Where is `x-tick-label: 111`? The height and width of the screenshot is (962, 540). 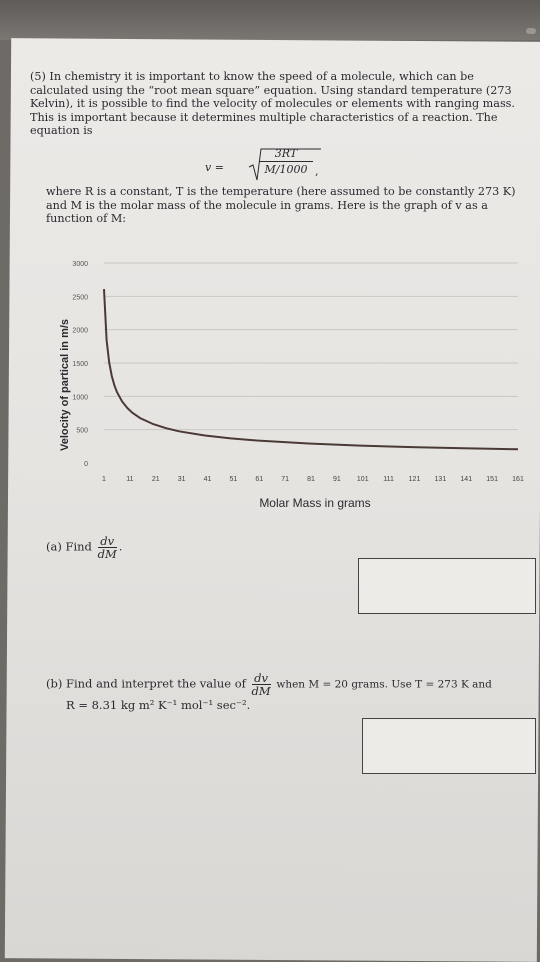
x-tick-label: 111 is located at coordinates (388, 479).